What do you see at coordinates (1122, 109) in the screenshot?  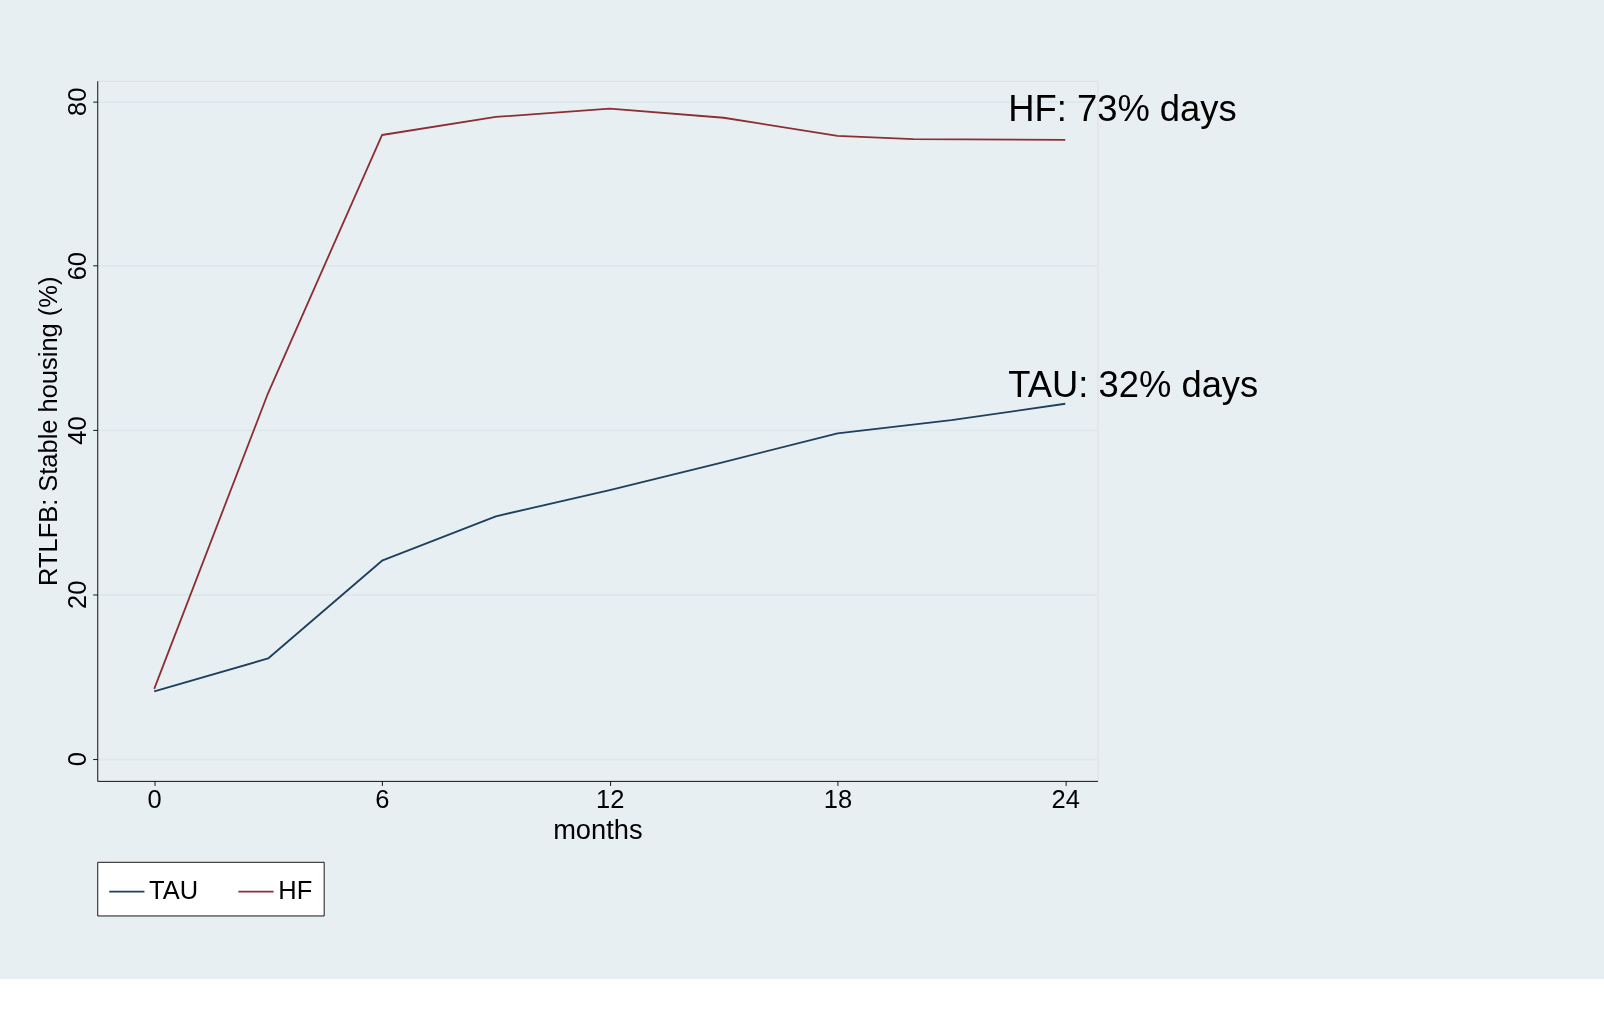 I see `annotation: HF: 73% days` at bounding box center [1122, 109].